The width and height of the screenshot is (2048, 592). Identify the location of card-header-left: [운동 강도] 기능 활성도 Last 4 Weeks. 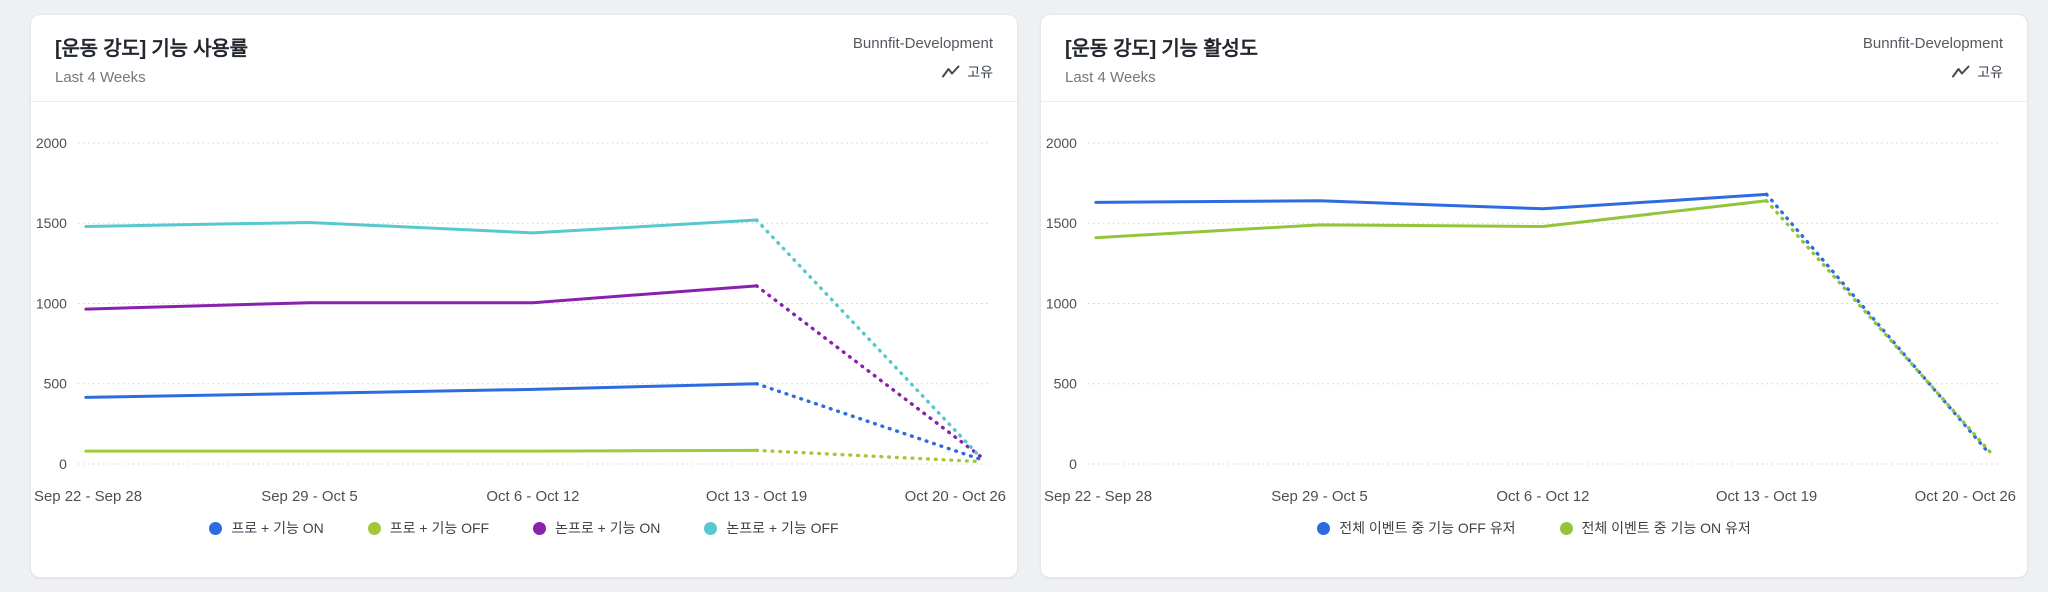
(1161, 59).